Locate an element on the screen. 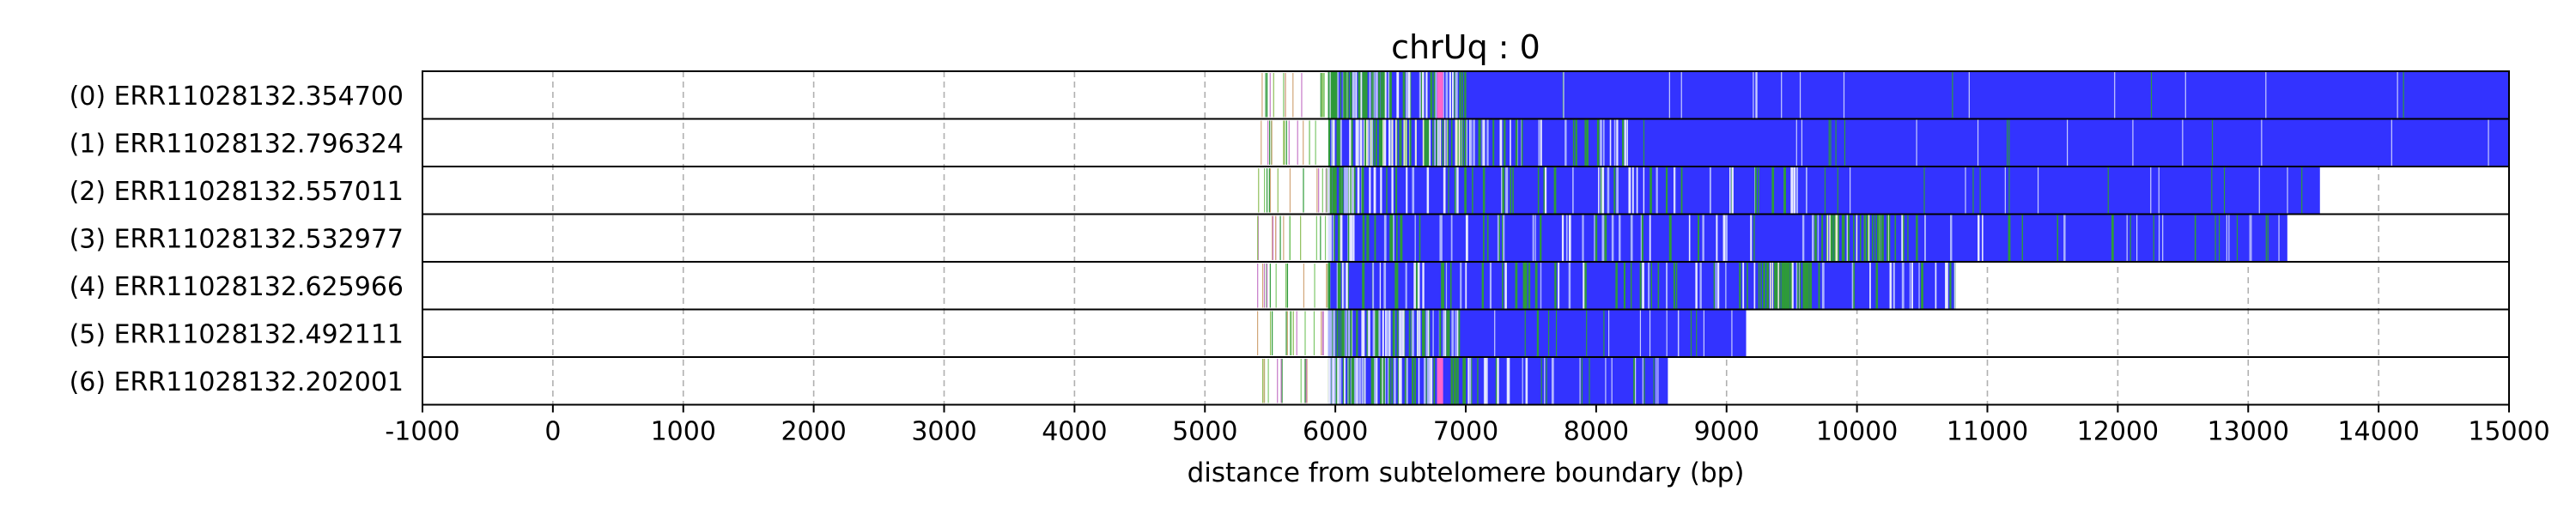  x-tick-label: 11000 is located at coordinates (1988, 432).